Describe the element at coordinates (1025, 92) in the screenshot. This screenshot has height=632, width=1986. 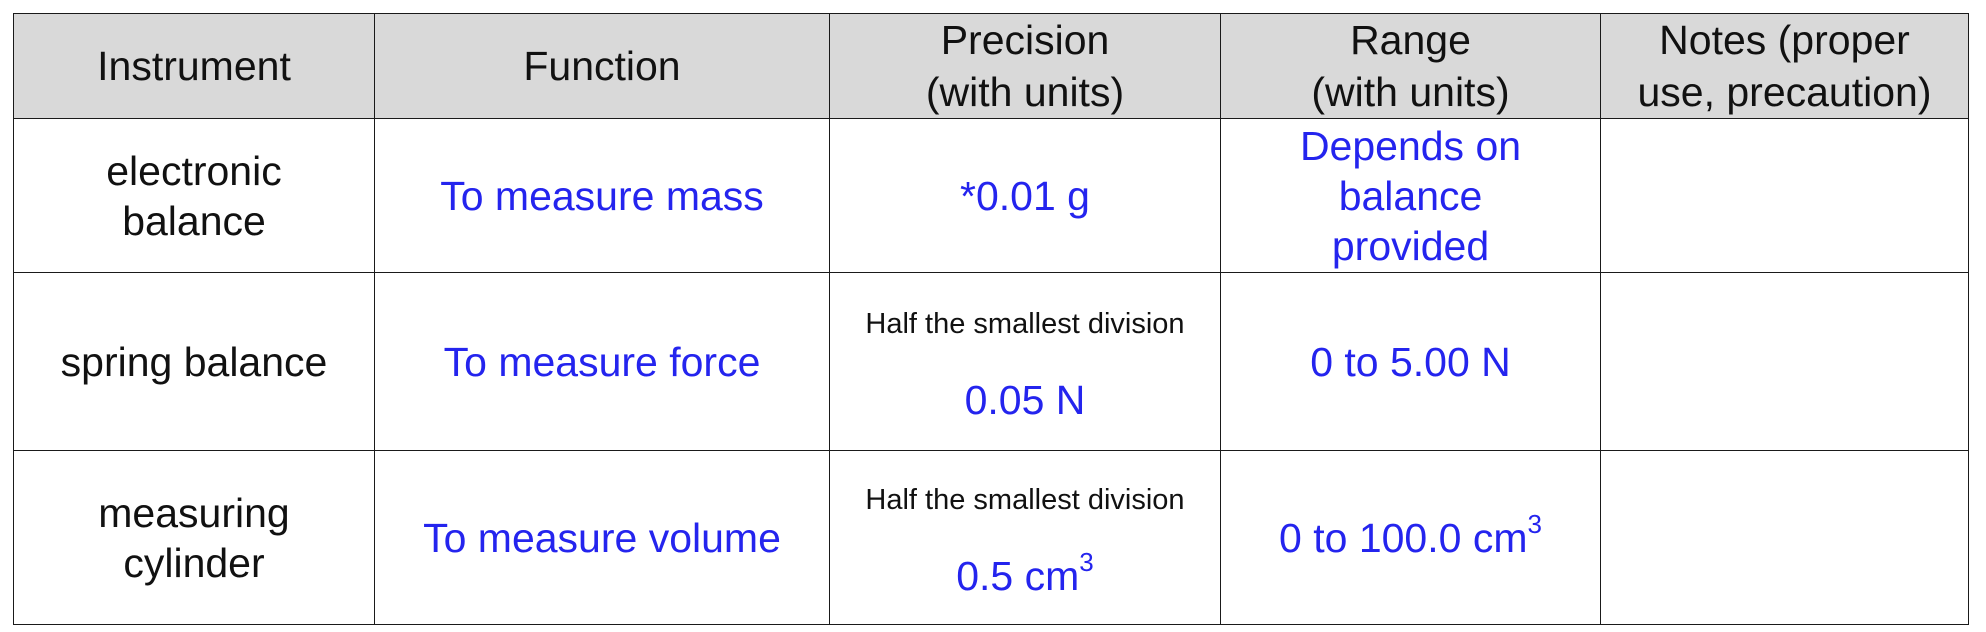
I see `header-precision-line2: (with units)` at that location.